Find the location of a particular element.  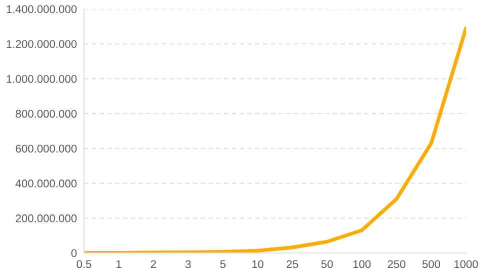

x-tick-label: 25 is located at coordinates (292, 264).